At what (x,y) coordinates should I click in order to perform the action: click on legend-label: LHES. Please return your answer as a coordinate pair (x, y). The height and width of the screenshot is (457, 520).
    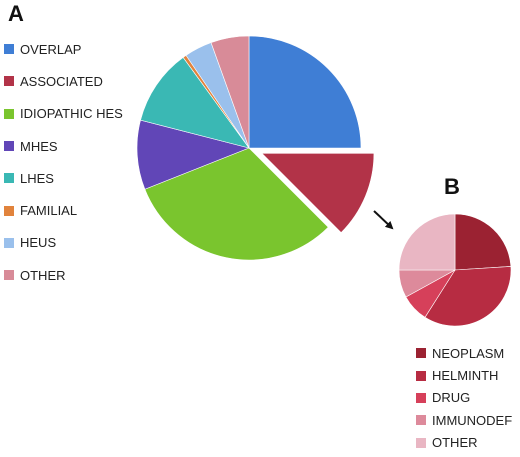
    Looking at the image, I should click on (37, 178).